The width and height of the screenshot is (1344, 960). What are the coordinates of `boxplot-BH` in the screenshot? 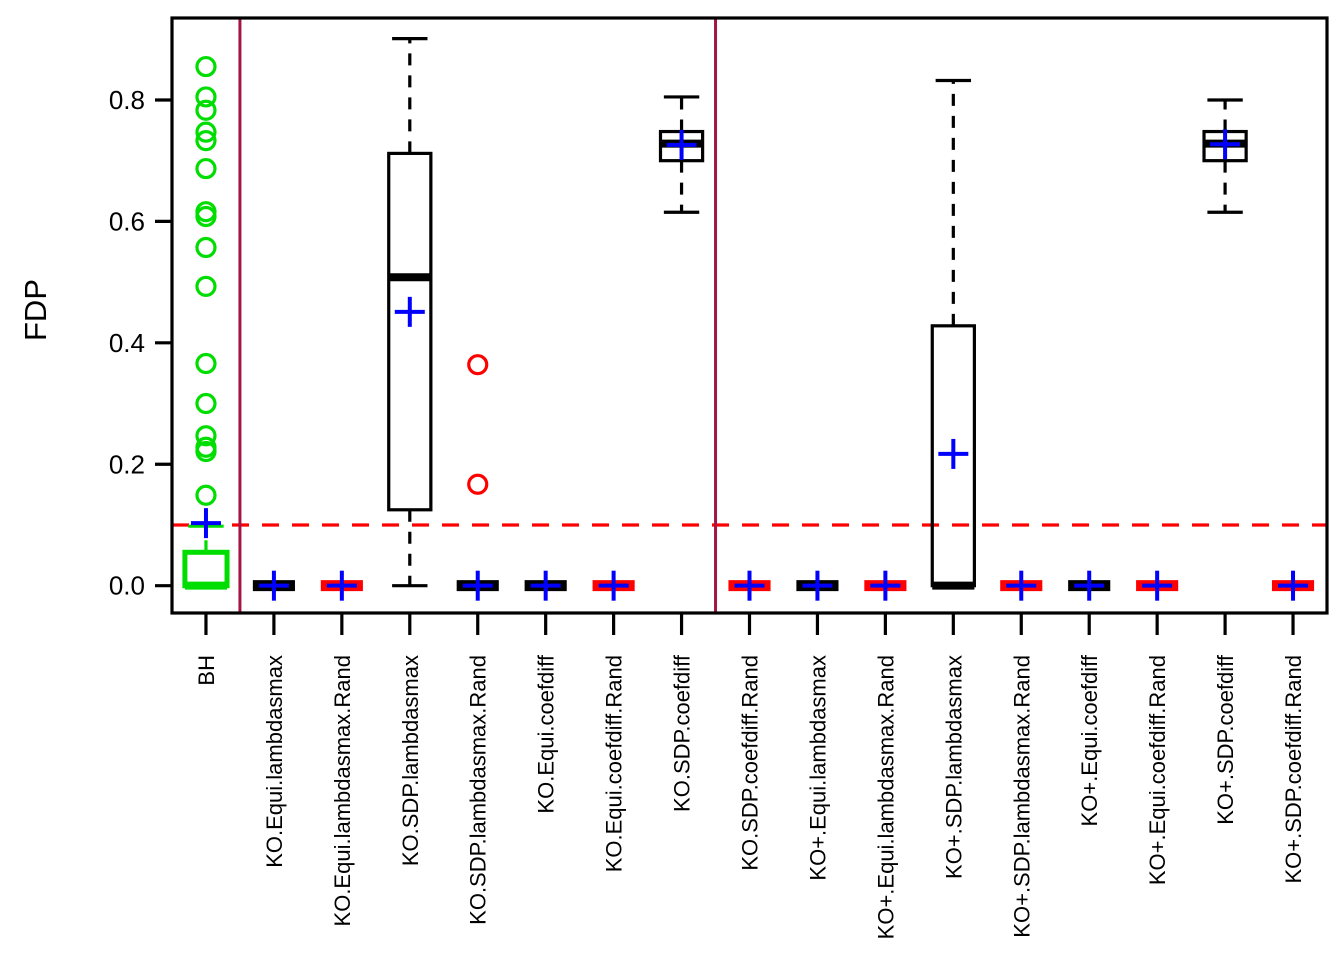 It's located at (206, 322).